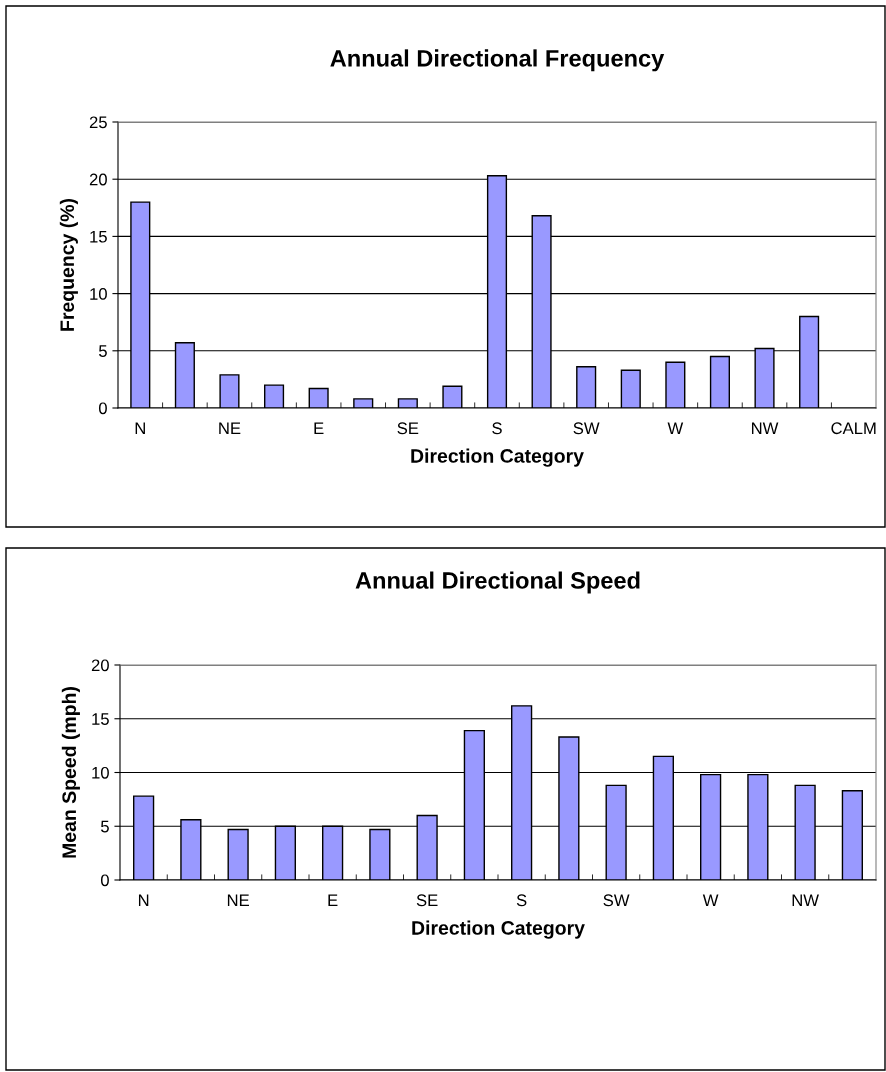  I want to click on y-axis-title: Mean Speed (mph), so click(70, 772).